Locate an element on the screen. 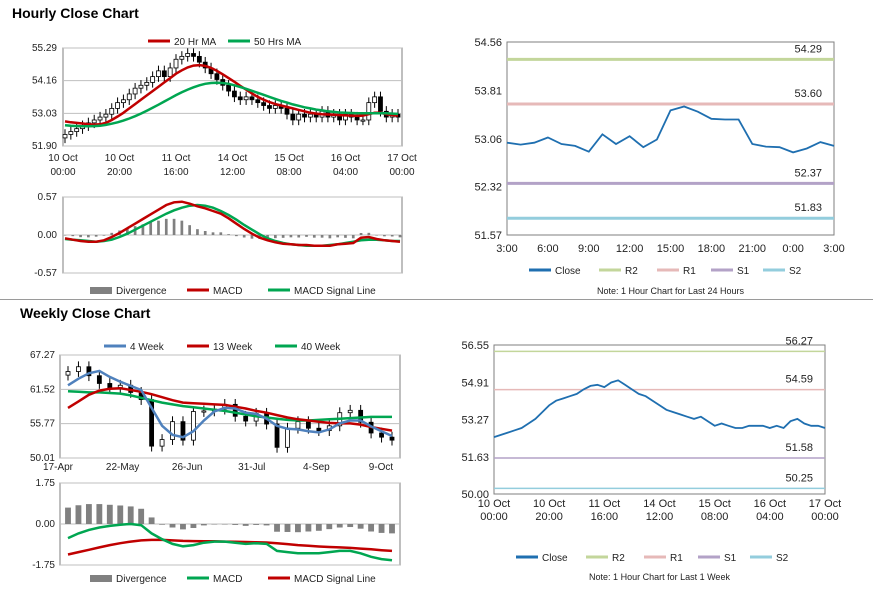  weekly-macd-ytick: 0.00 is located at coordinates (46, 524).